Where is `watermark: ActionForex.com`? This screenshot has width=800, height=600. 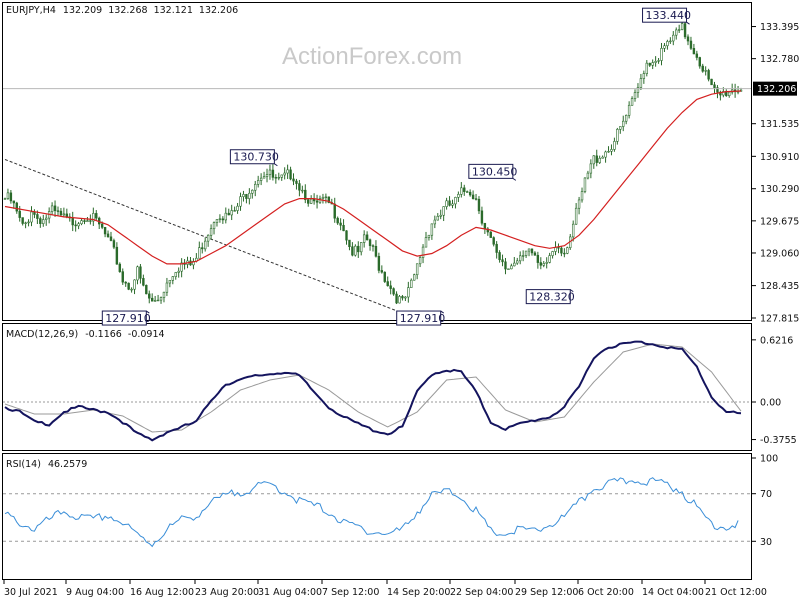 watermark: ActionForex.com is located at coordinates (372, 56).